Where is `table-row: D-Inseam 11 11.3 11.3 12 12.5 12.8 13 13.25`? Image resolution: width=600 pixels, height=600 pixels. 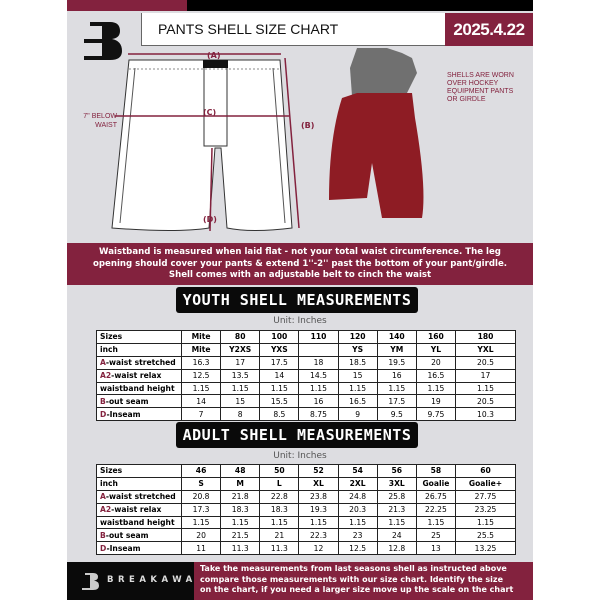
table-row: D-Inseam 11 11.3 11.3 12 12.5 12.8 13 13.25 is located at coordinates (306, 548).